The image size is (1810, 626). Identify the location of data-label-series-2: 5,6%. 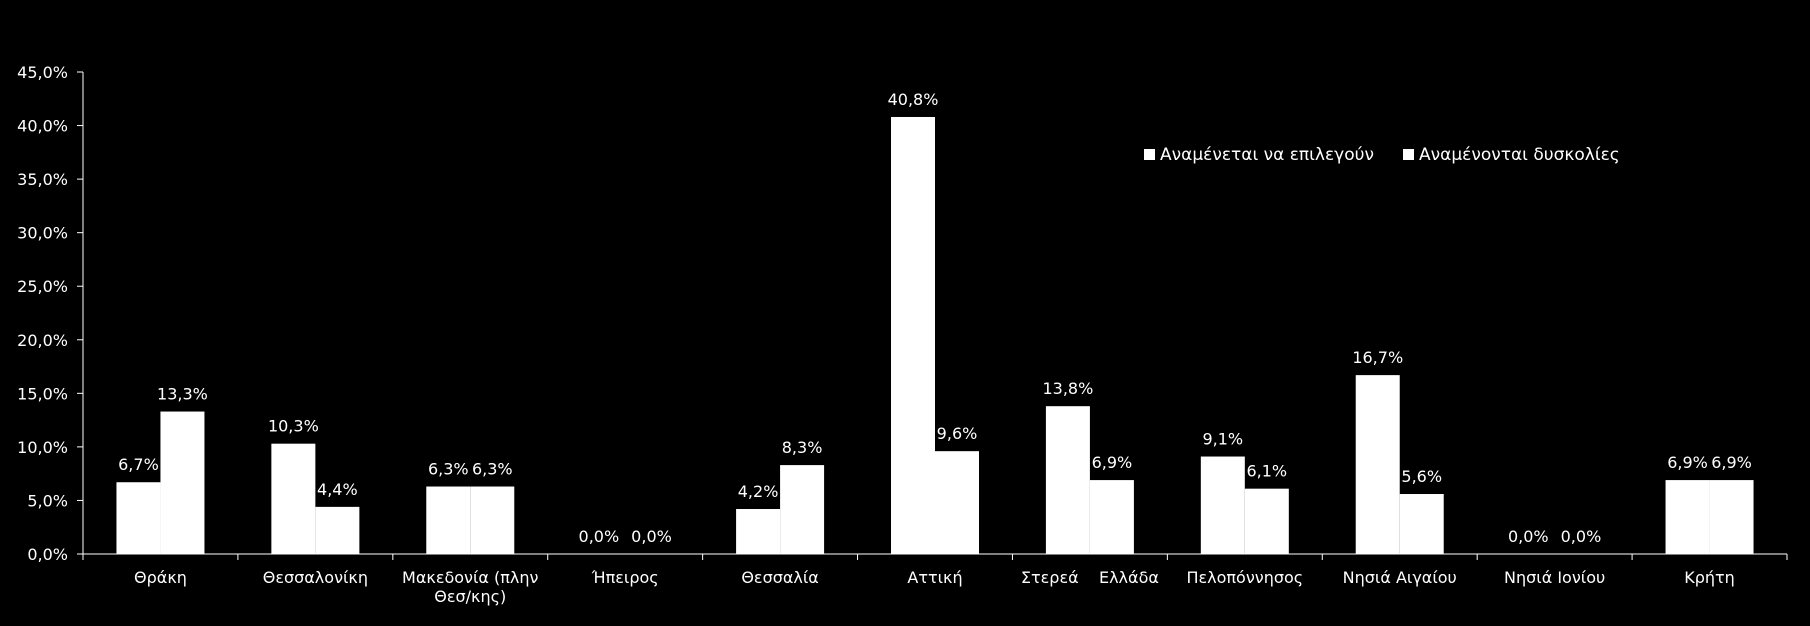
(1421, 476).